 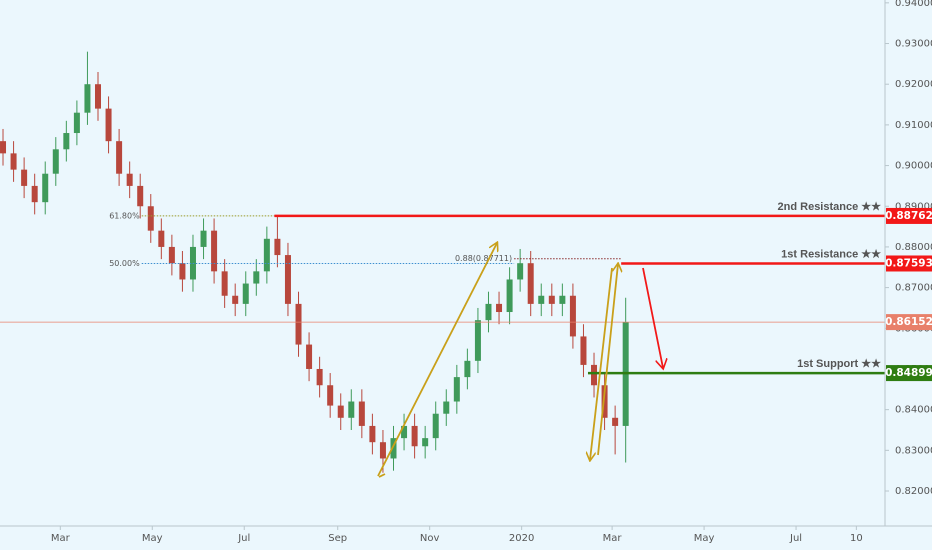 I want to click on level-label: 1st Support ★★, so click(x=839, y=364).